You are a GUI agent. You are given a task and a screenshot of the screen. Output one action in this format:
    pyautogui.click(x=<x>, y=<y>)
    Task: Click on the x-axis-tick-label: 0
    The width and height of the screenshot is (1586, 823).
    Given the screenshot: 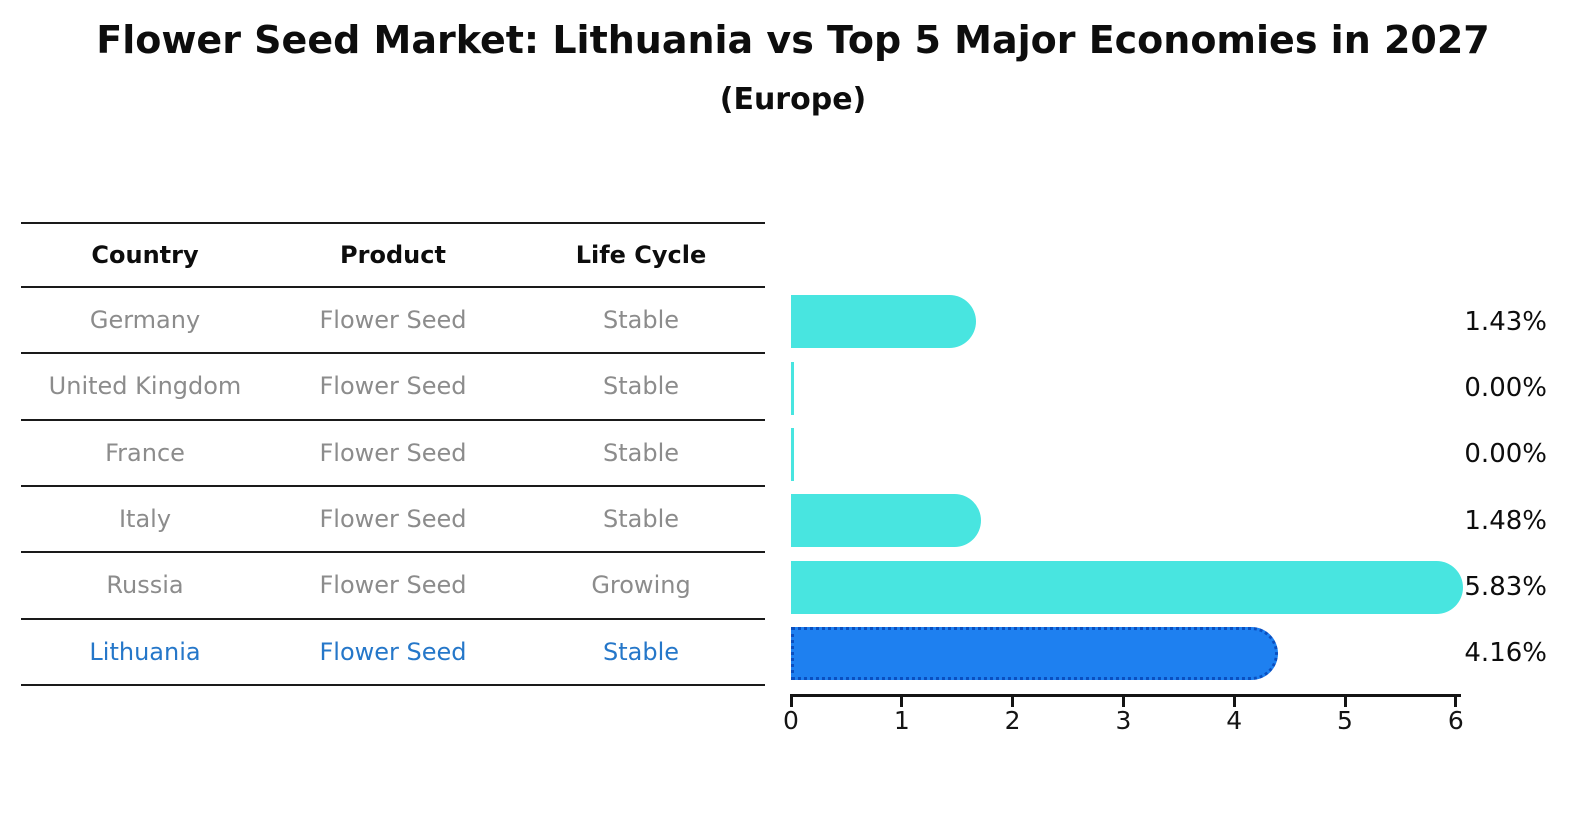 What is the action you would take?
    pyautogui.click(x=791, y=720)
    